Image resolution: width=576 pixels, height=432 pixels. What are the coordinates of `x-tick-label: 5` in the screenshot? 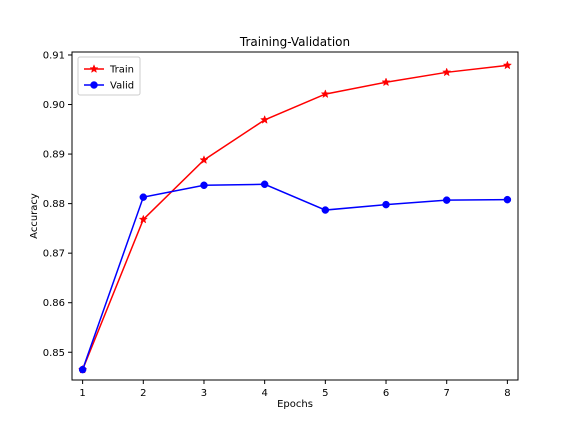 It's located at (325, 393).